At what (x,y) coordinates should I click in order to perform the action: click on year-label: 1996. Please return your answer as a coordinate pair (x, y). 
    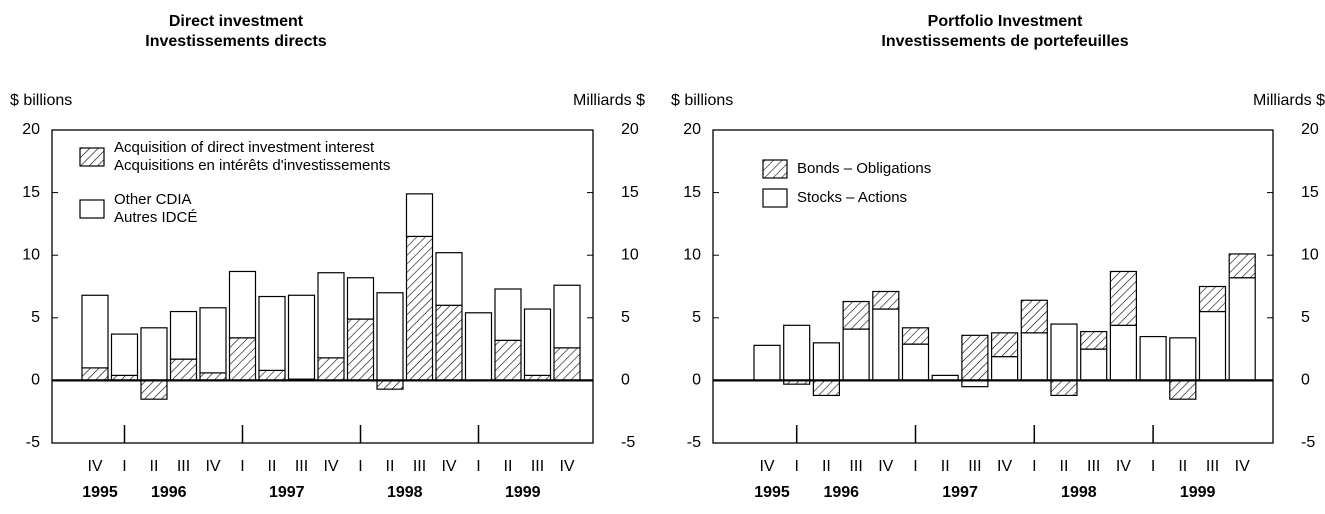
    Looking at the image, I should click on (169, 492).